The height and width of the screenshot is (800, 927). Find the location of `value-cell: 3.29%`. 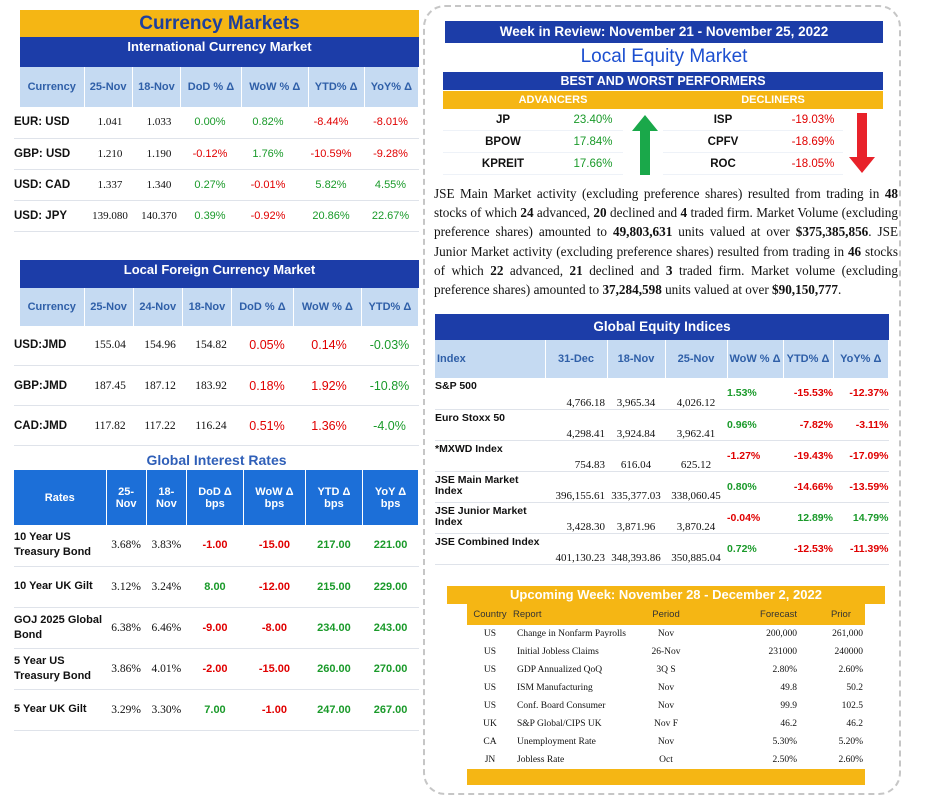

value-cell: 3.29% is located at coordinates (126, 710).